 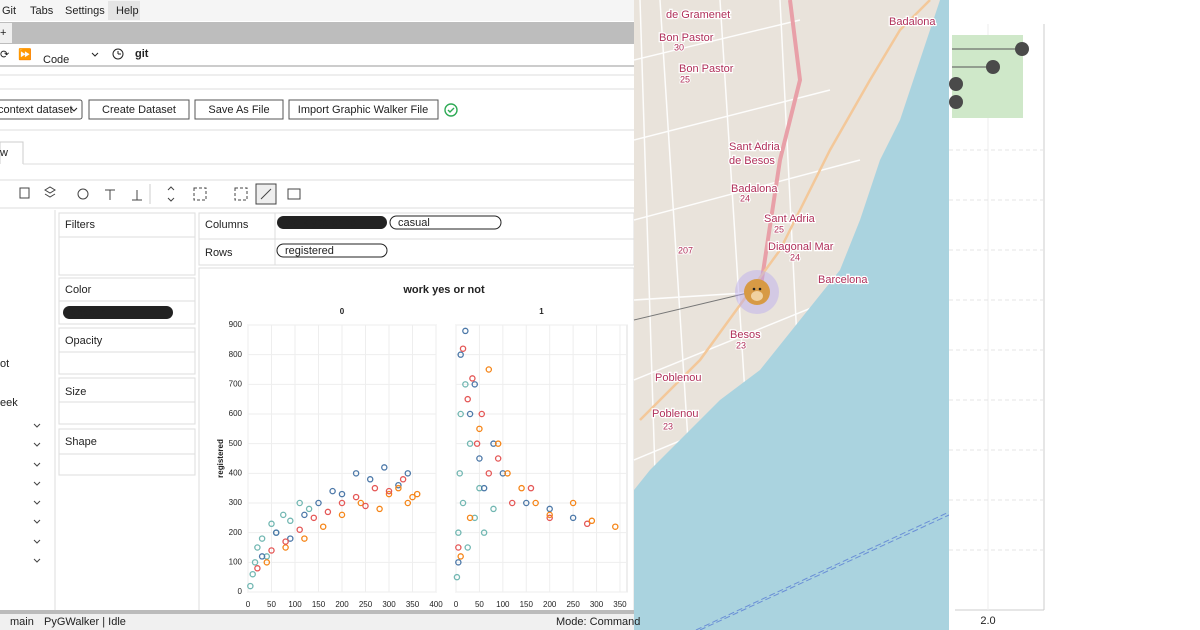 What do you see at coordinates (4, 153) in the screenshot?
I see `tab-label: w` at bounding box center [4, 153].